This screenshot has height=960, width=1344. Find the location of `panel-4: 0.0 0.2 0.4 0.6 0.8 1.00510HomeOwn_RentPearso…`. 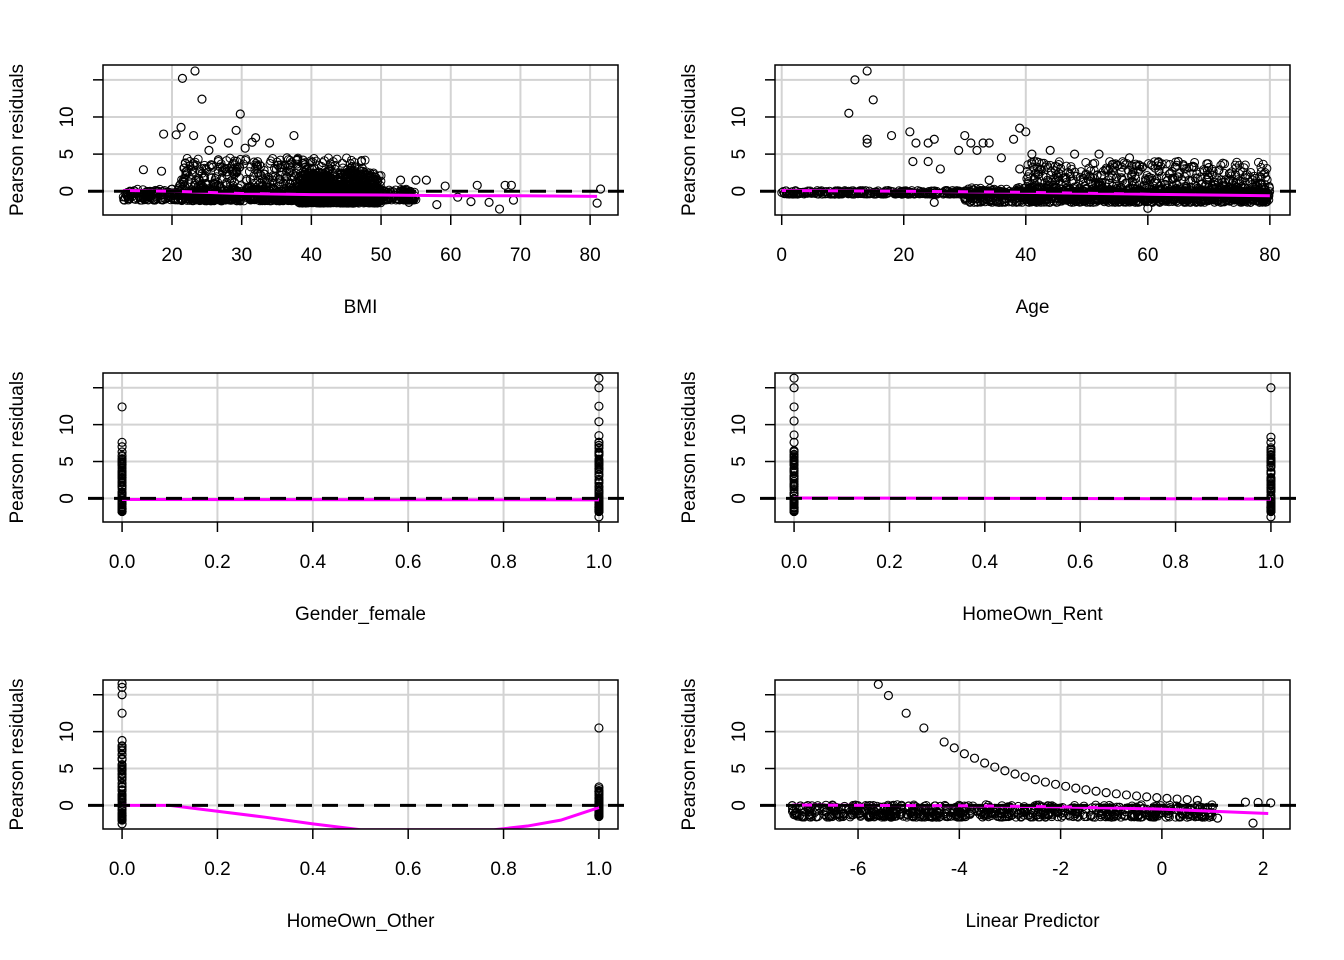

panel-4: 0.0 0.2 0.4 0.6 0.8 1.00510HomeOwn_RentPearso… is located at coordinates (992, 498).